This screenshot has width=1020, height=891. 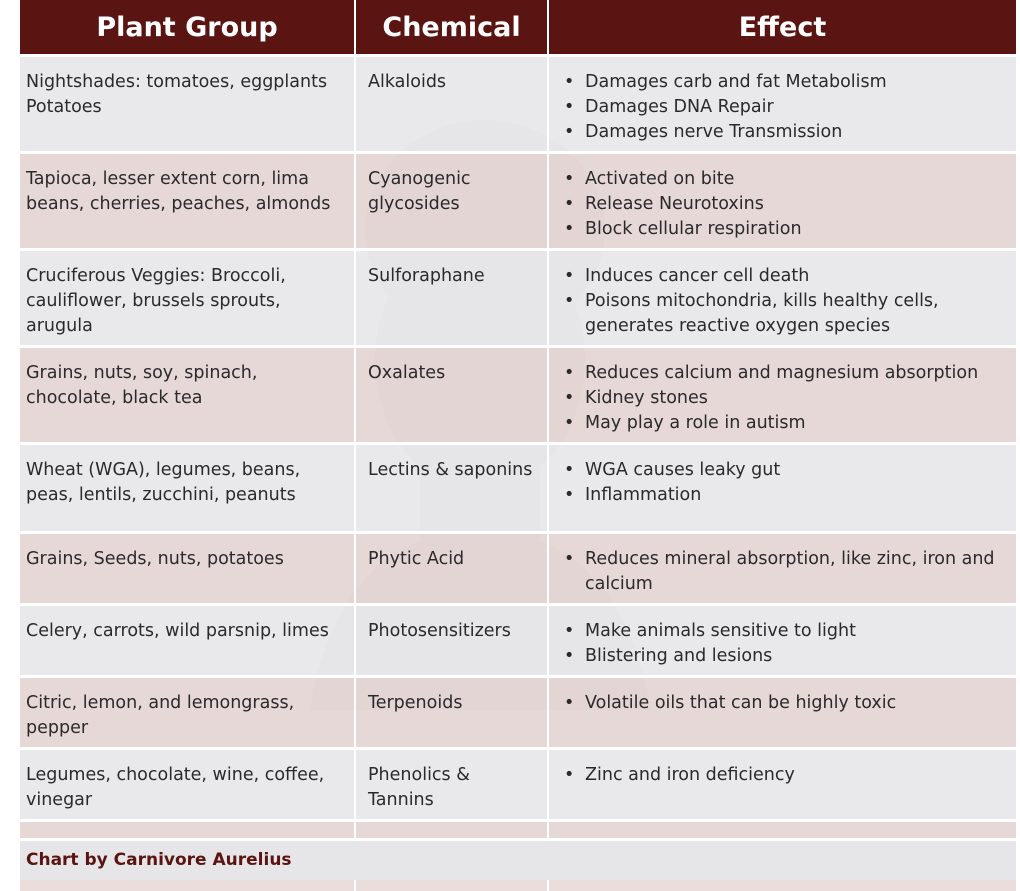 I want to click on effect-item: Kidney stones, so click(x=782, y=398).